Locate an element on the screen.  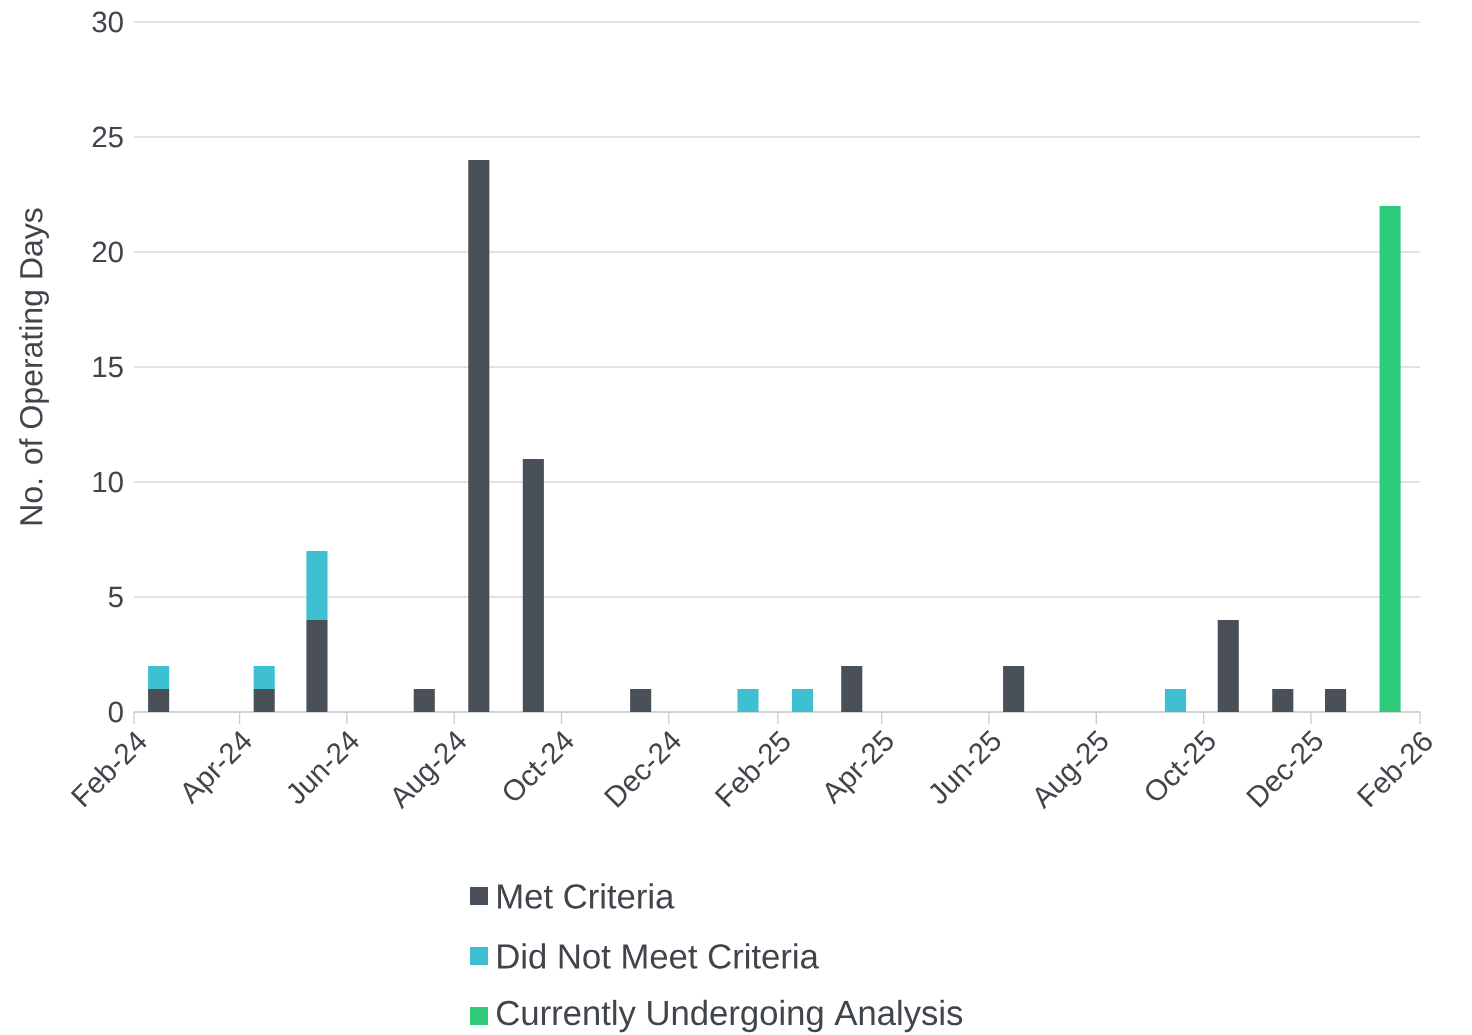
y-tick-label: 0 is located at coordinates (115, 712).